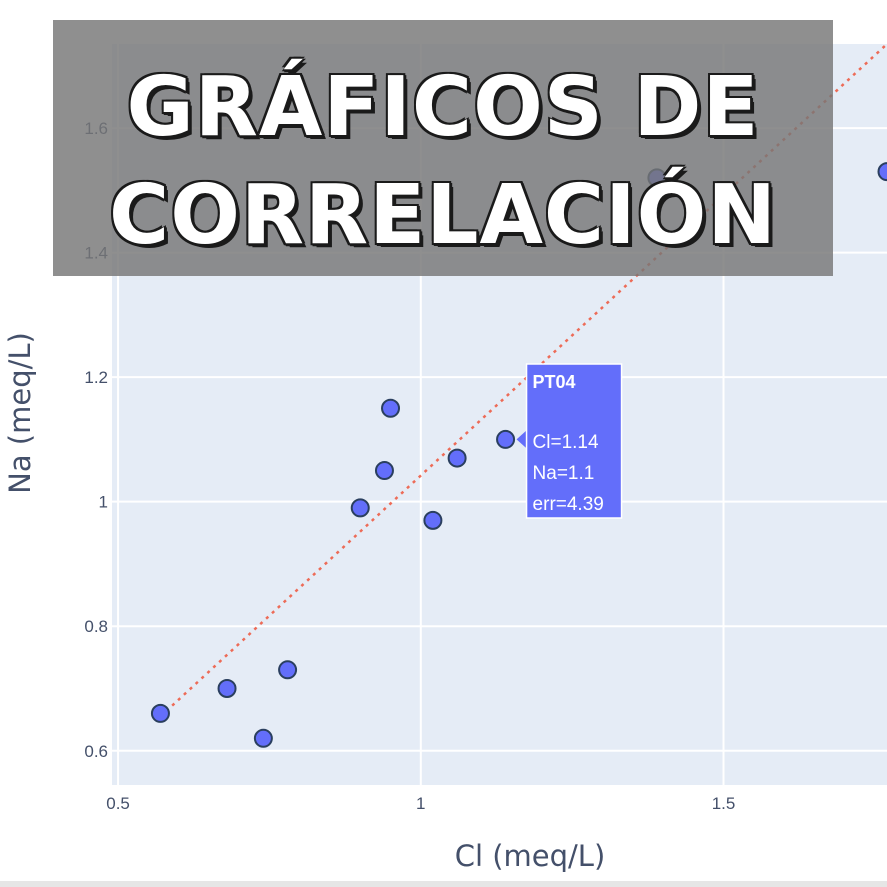 Image resolution: width=887 pixels, height=887 pixels. Describe the element at coordinates (564, 473) in the screenshot. I see `tooltip-line: Na=1.1` at that location.